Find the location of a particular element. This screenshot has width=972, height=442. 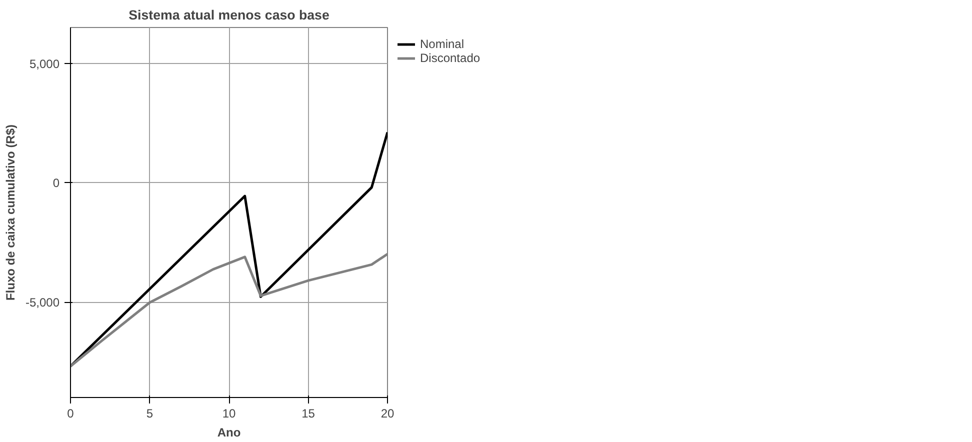

y-tick-label: -5,000 is located at coordinates (42, 303).